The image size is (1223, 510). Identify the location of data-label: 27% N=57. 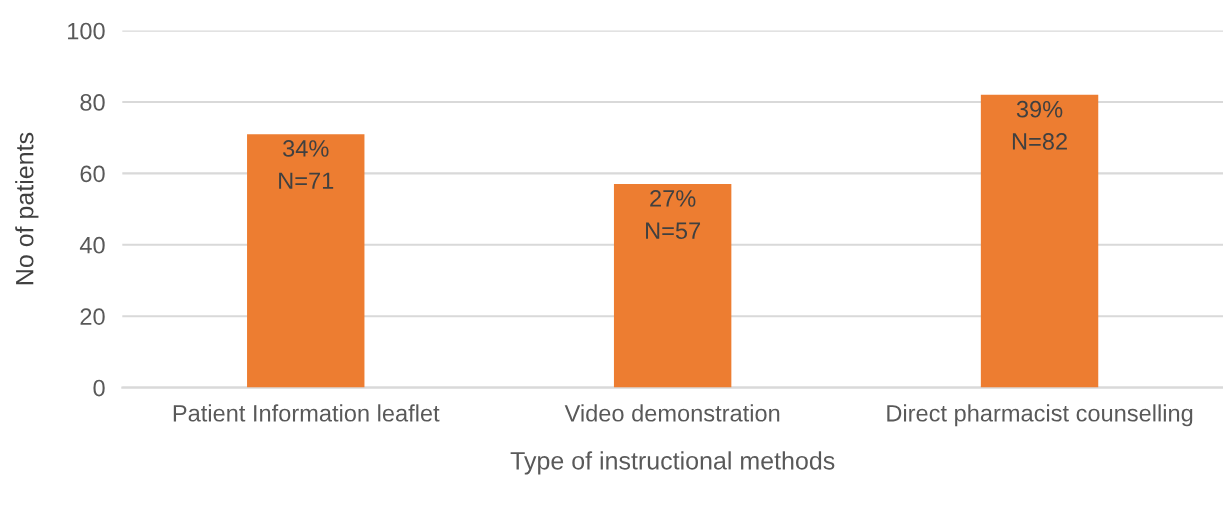
(673, 215).